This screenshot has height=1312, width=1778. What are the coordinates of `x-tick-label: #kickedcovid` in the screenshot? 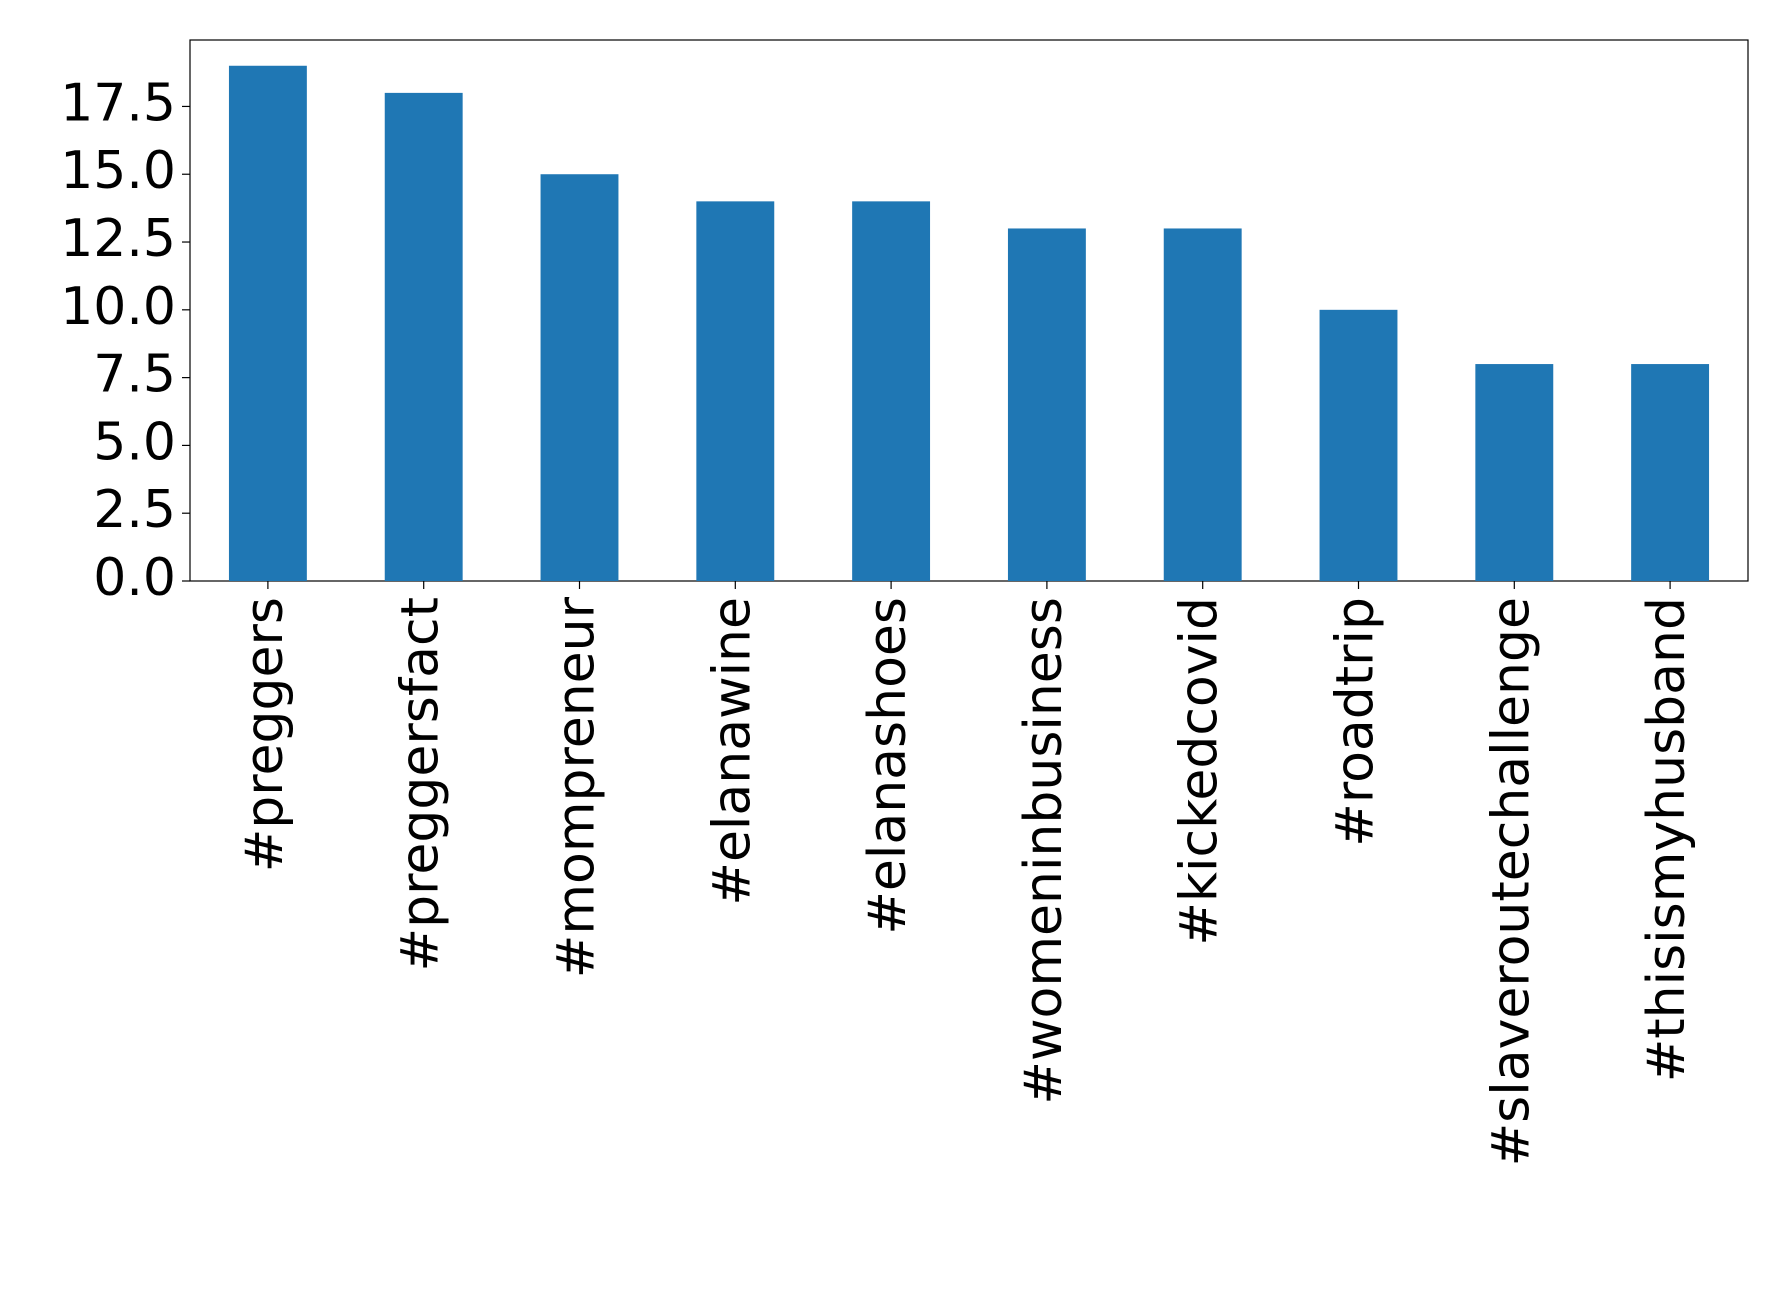 It's located at (1200, 771).